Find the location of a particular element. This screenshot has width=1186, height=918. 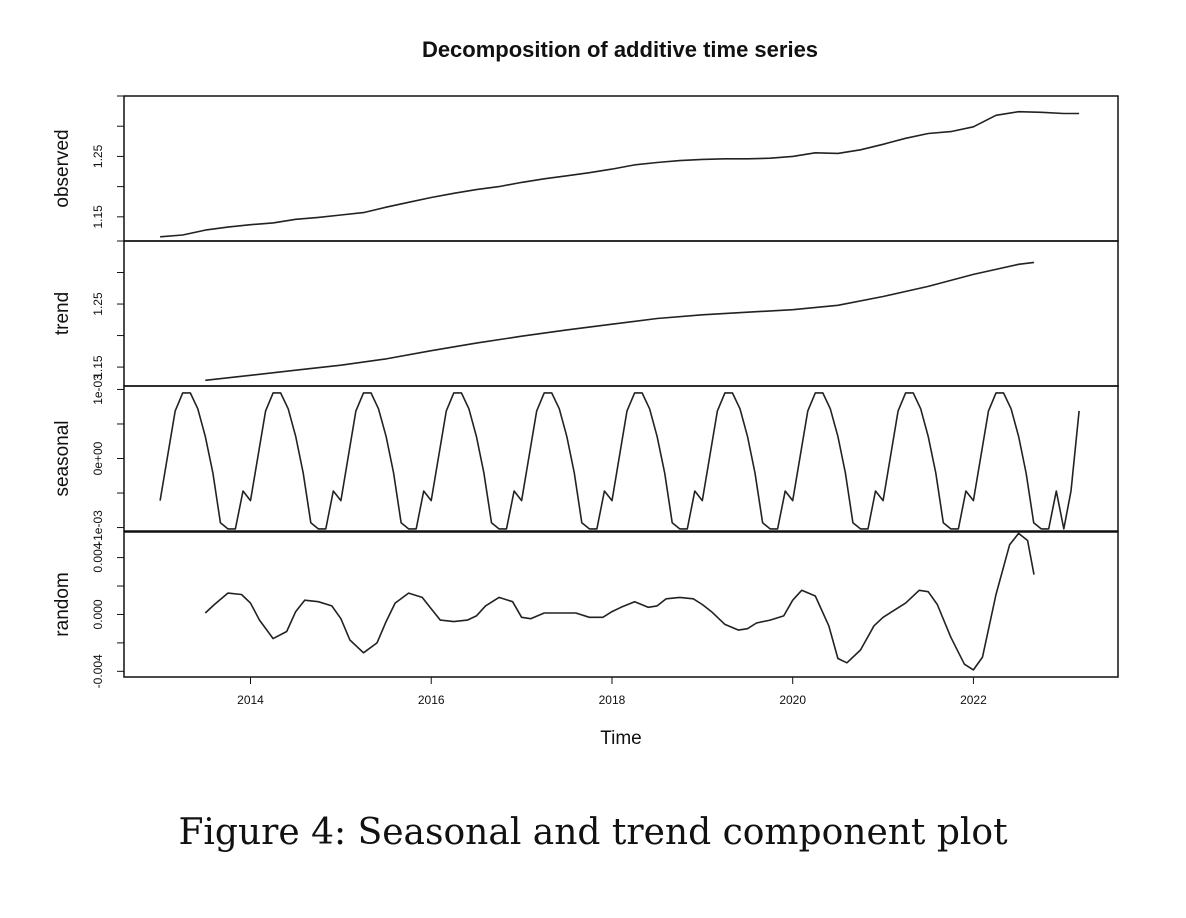

chart-title: Decomposition of additive time series is located at coordinates (620, 49).